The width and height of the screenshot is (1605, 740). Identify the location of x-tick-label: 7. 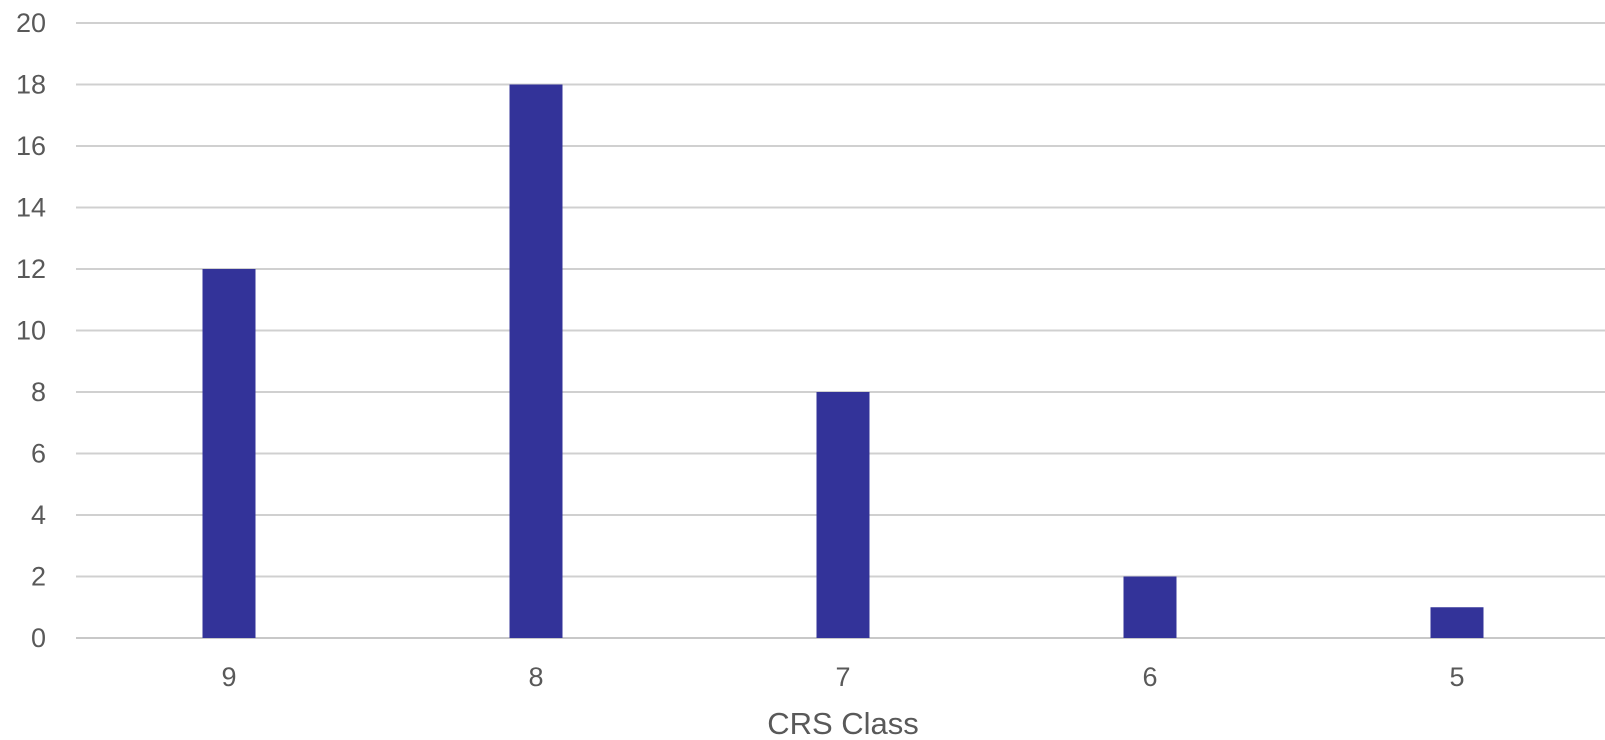
(842, 677).